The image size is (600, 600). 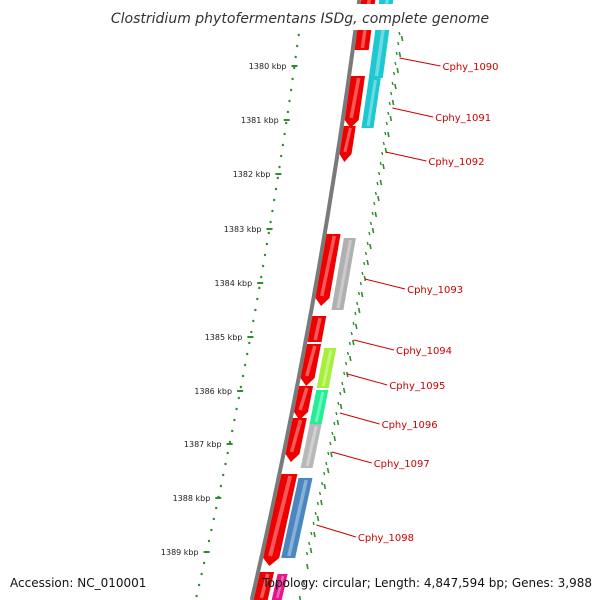 What do you see at coordinates (410, 425) in the screenshot?
I see `gene-label-cphy_1096: Cphy_1096` at bounding box center [410, 425].